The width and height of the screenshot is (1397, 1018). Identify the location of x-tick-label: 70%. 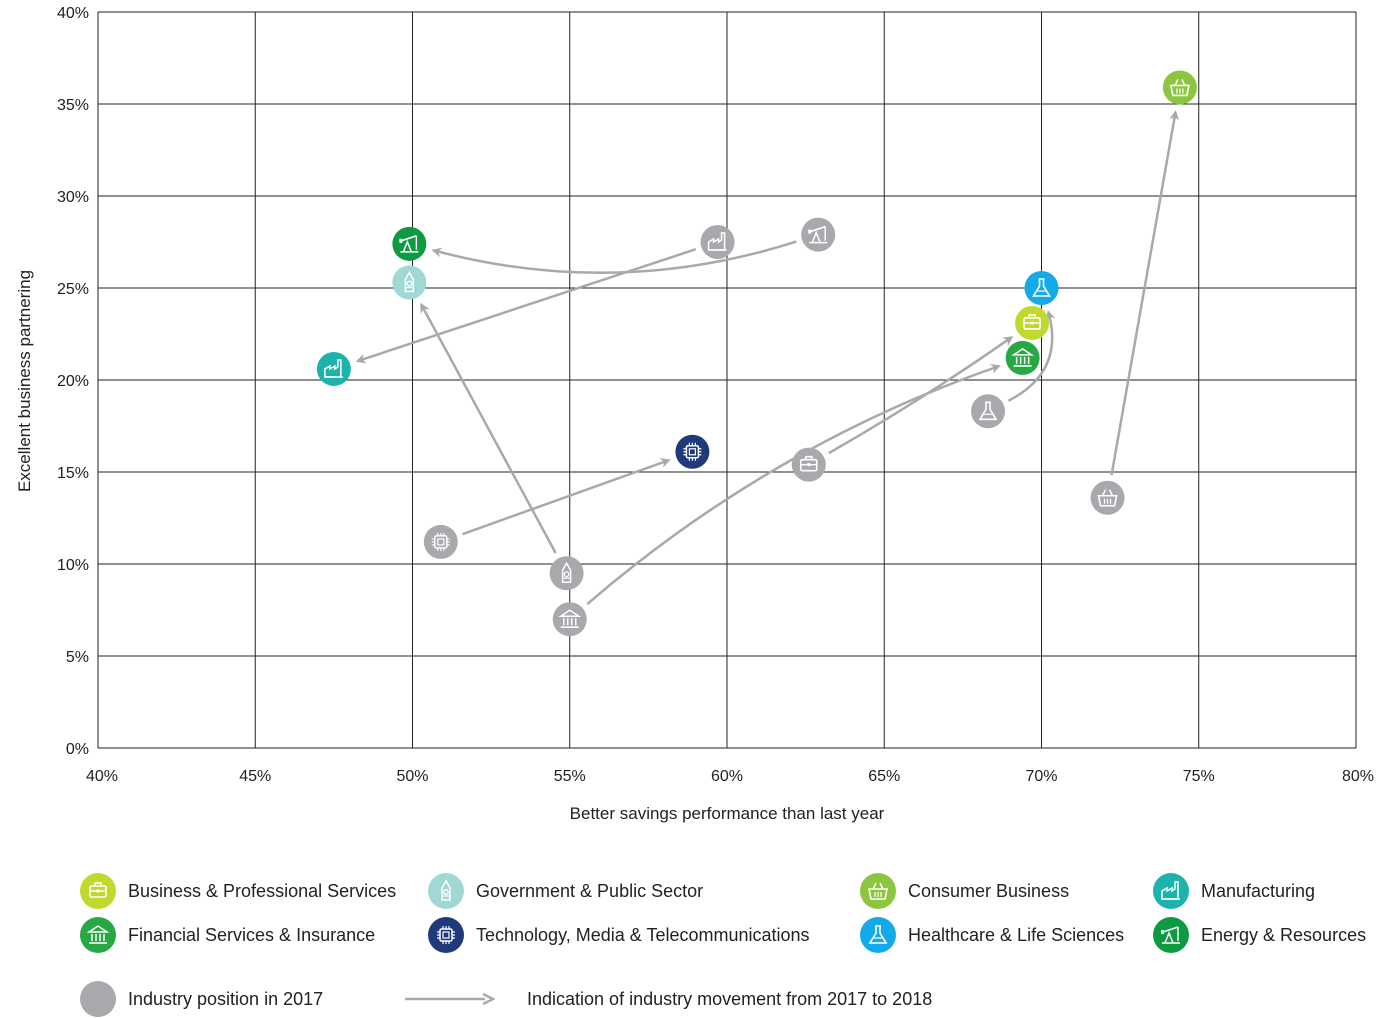
(1041, 776).